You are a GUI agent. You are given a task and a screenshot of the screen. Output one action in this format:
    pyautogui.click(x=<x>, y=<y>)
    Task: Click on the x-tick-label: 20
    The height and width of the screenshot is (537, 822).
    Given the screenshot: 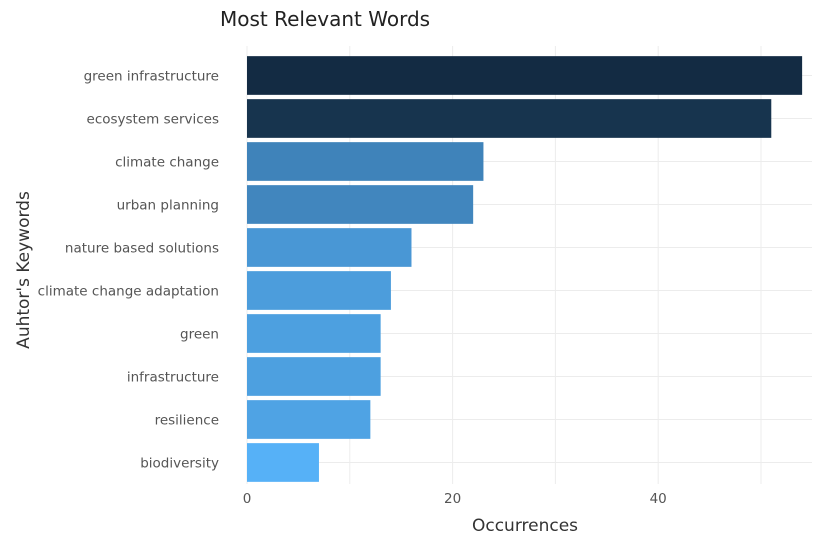 What is the action you would take?
    pyautogui.click(x=452, y=499)
    